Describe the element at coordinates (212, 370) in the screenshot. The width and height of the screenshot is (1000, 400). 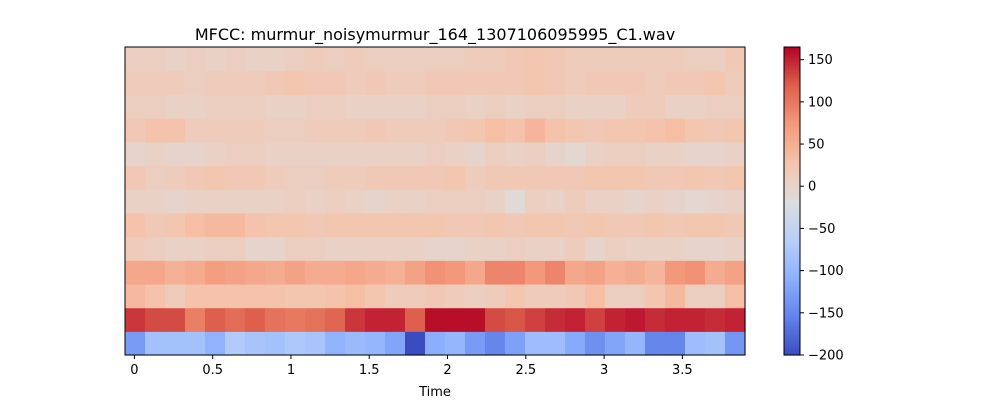
I see `x-tick-label: 0.5` at that location.